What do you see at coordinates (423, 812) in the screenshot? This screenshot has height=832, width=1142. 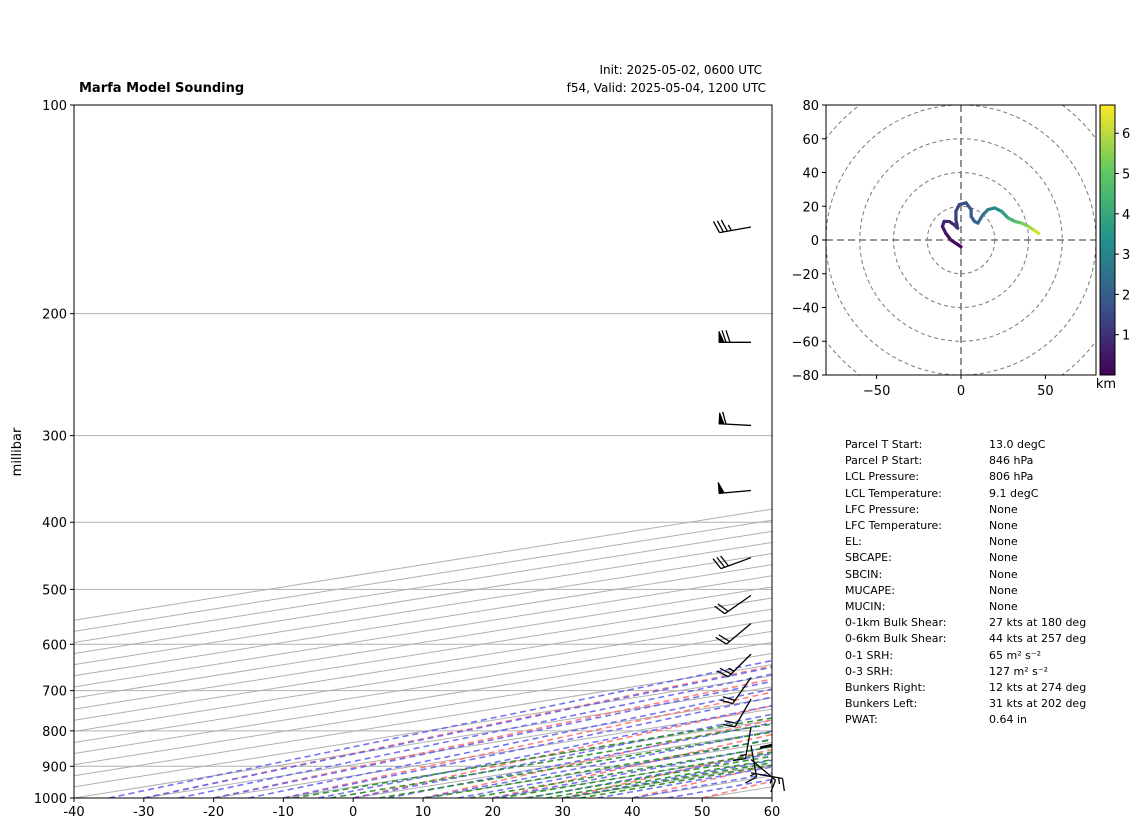 I see `x-tick-label: 10` at bounding box center [423, 812].